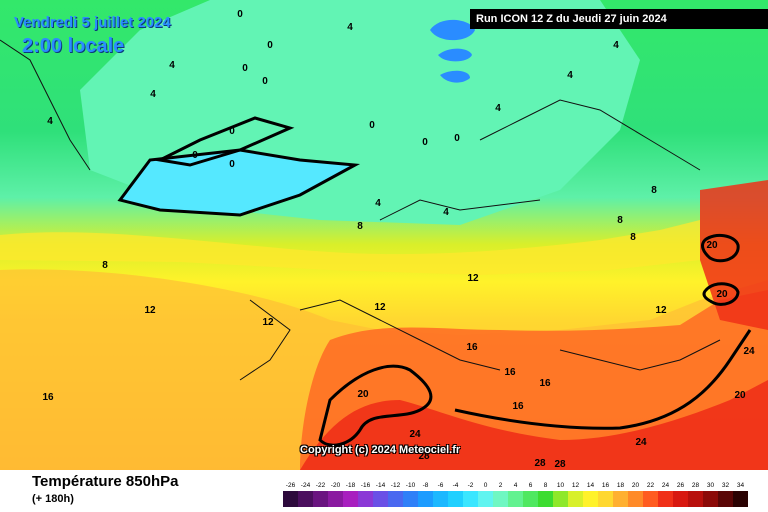 The width and height of the screenshot is (768, 512). I want to click on legend-tick-label: 30, so click(711, 485).